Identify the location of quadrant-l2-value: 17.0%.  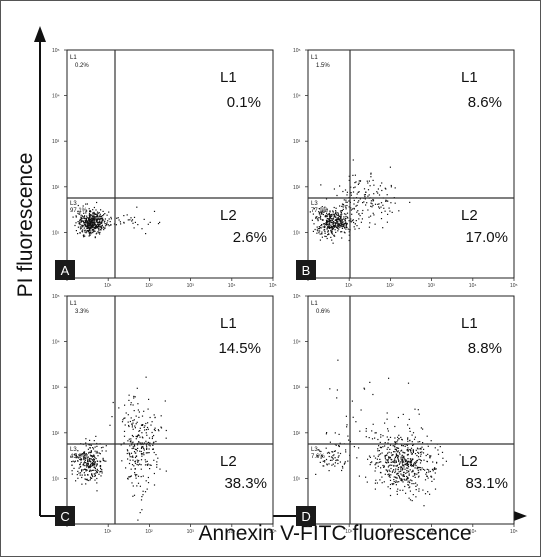
(486, 237).